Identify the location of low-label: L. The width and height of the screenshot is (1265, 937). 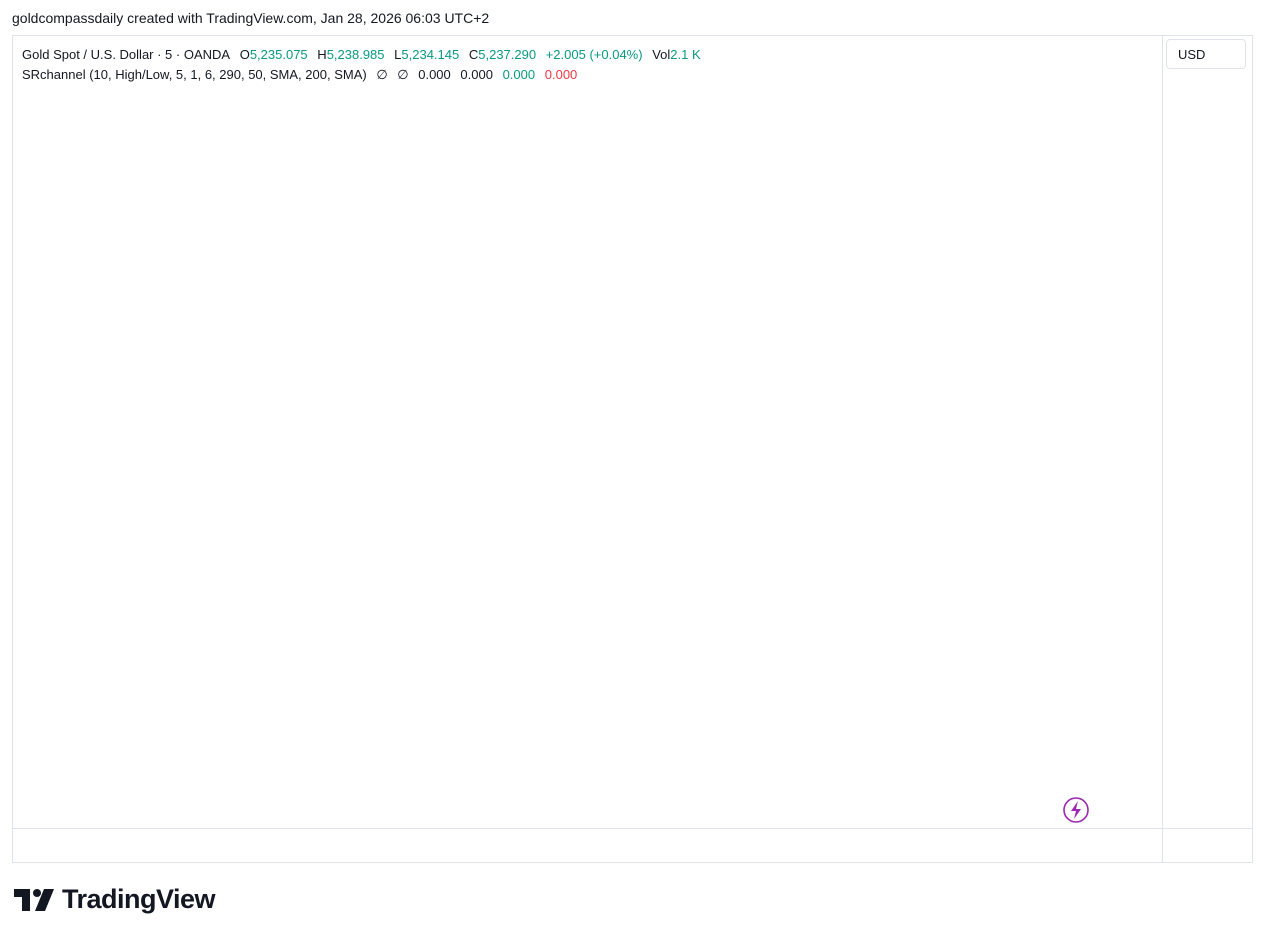
(398, 54).